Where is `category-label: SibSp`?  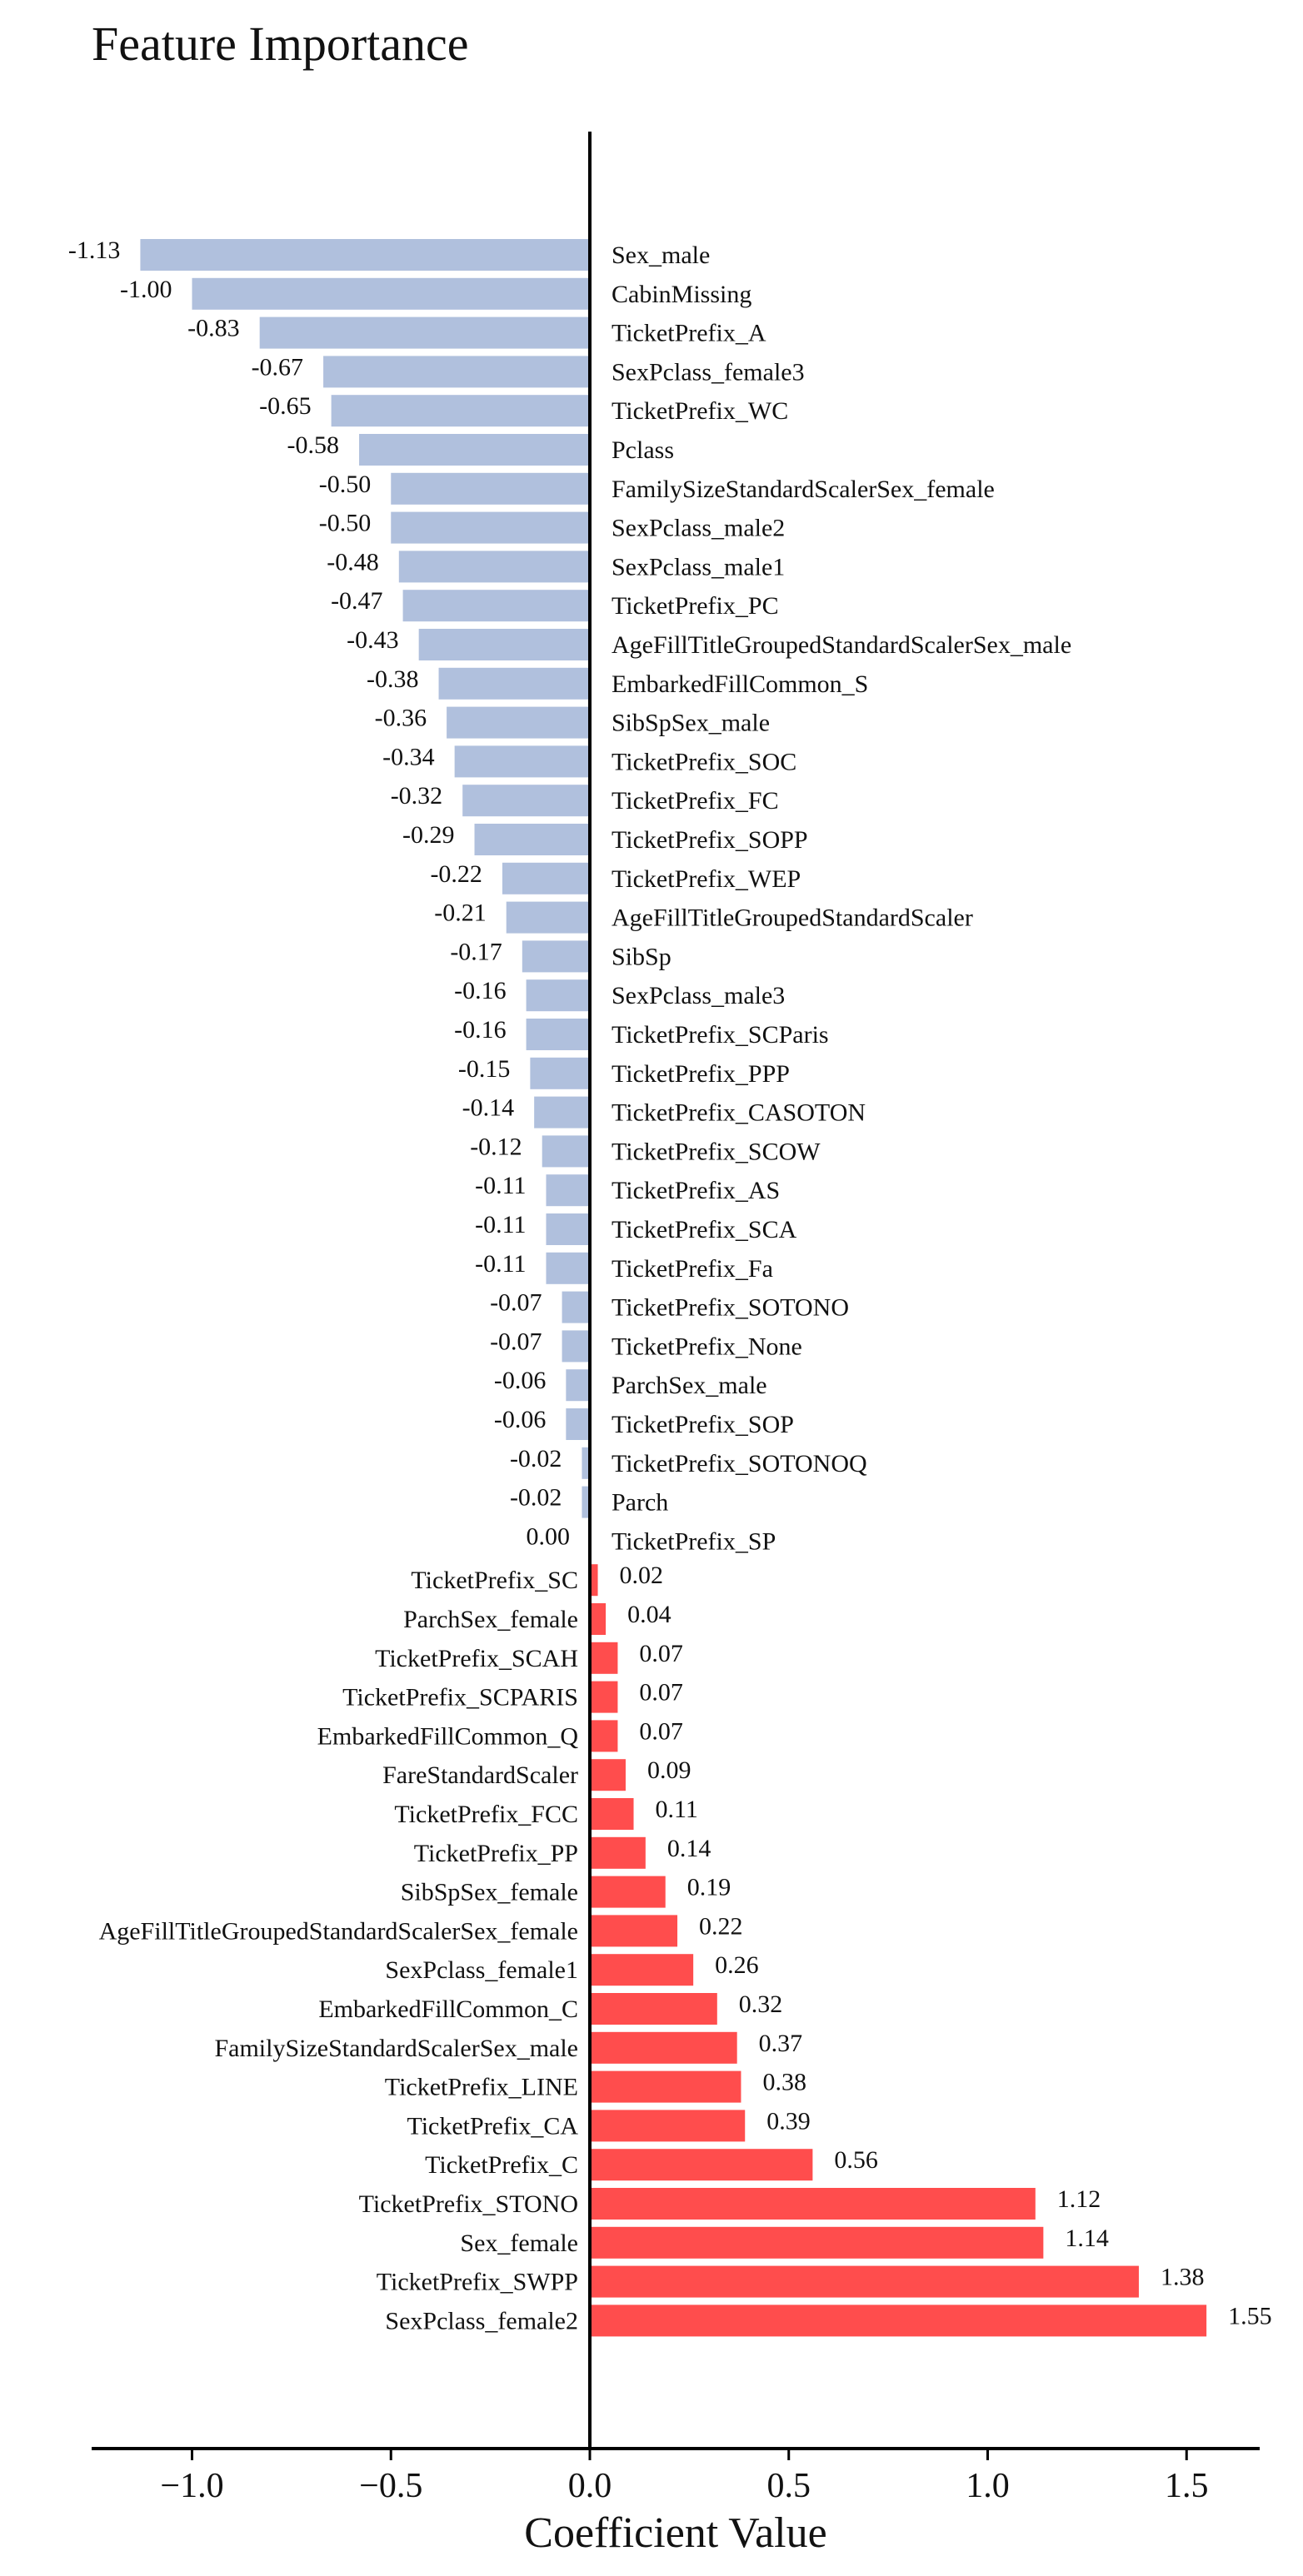
category-label: SibSp is located at coordinates (642, 956).